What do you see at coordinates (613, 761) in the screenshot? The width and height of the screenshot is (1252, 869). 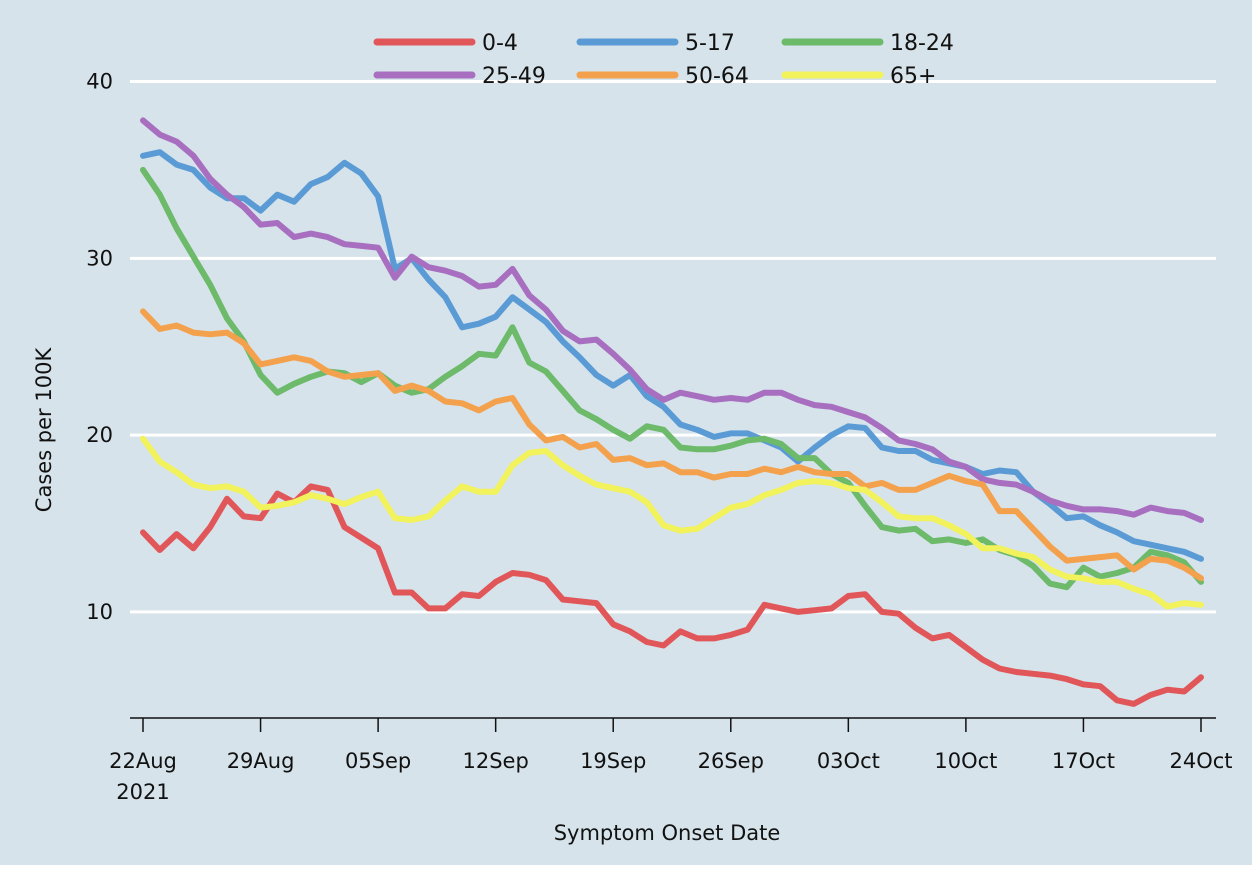 I see `x-tick-label-19Sep: 19Sep` at bounding box center [613, 761].